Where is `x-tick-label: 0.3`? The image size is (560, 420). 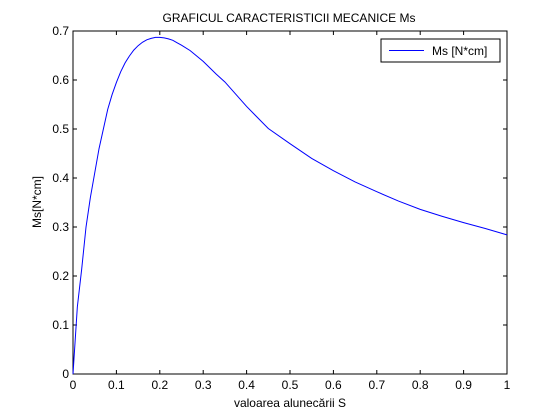
x-tick-label: 0.3 is located at coordinates (203, 385).